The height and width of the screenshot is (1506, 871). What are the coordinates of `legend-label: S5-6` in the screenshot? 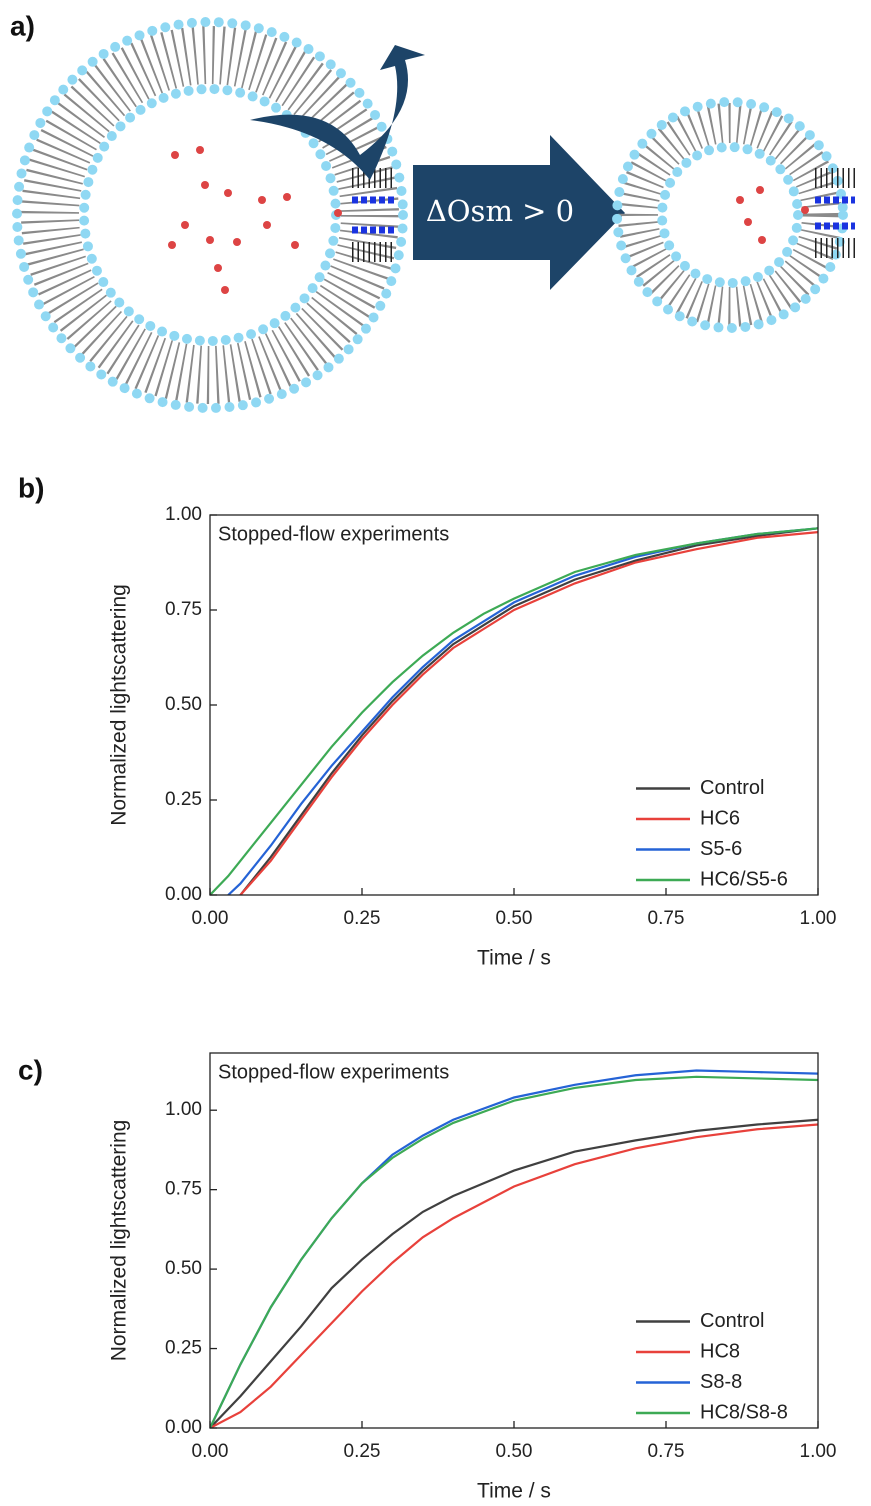 It's located at (721, 849).